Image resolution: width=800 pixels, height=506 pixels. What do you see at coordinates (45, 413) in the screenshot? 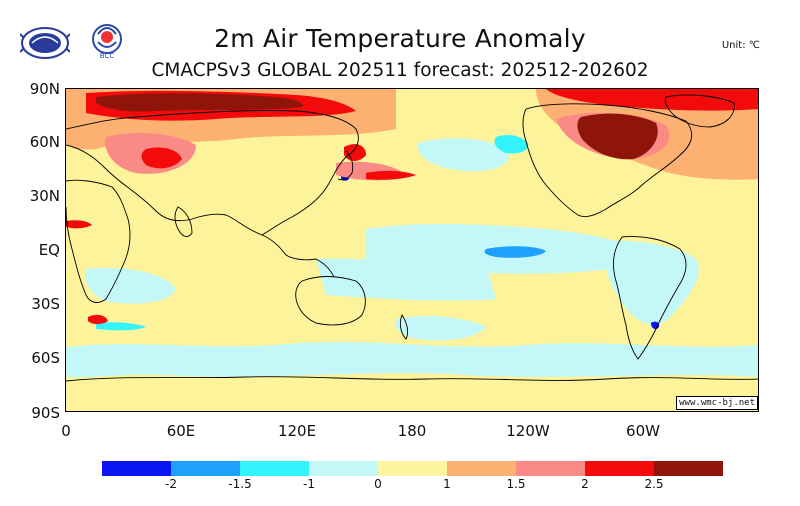
I see `lat-label-90s: 90S` at bounding box center [45, 413].